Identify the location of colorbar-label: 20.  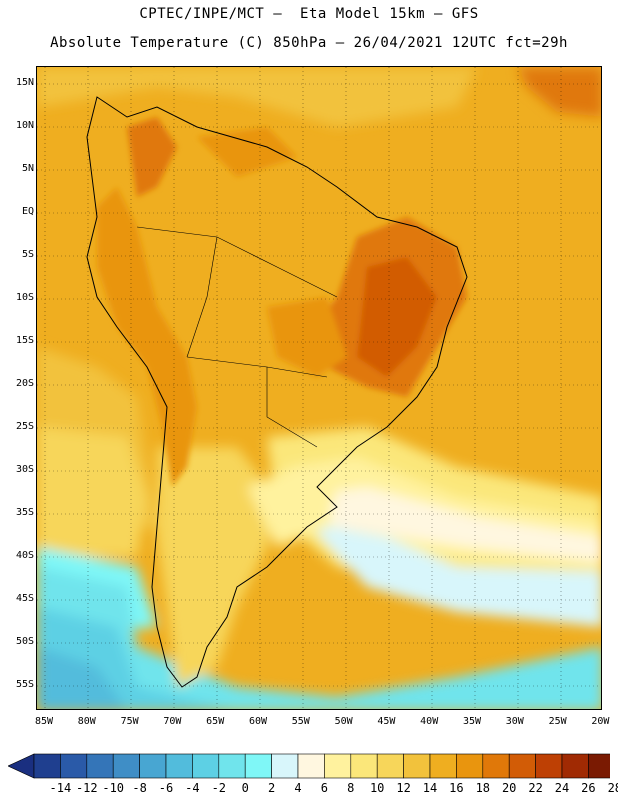
(509, 788).